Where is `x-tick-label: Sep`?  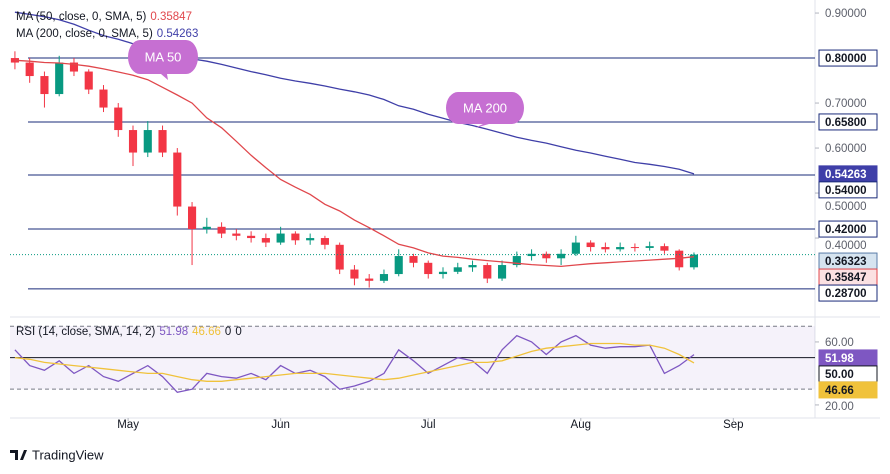 x-tick-label: Sep is located at coordinates (733, 425).